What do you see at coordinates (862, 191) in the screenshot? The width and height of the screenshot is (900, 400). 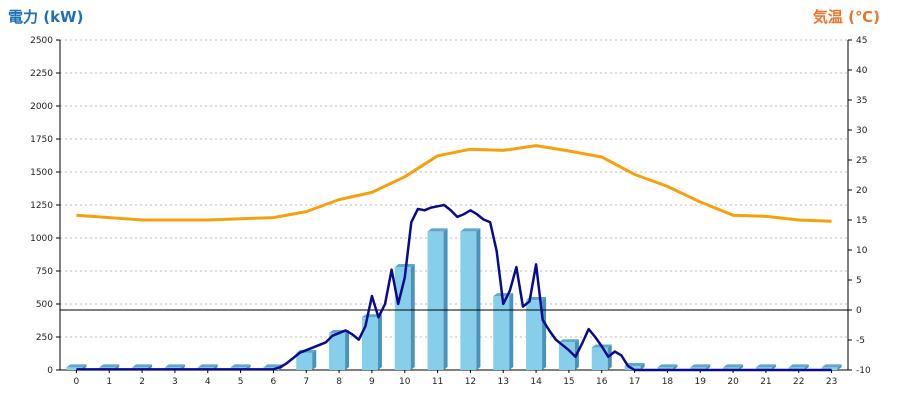 I see `y-right-tick-label: 20` at bounding box center [862, 191].